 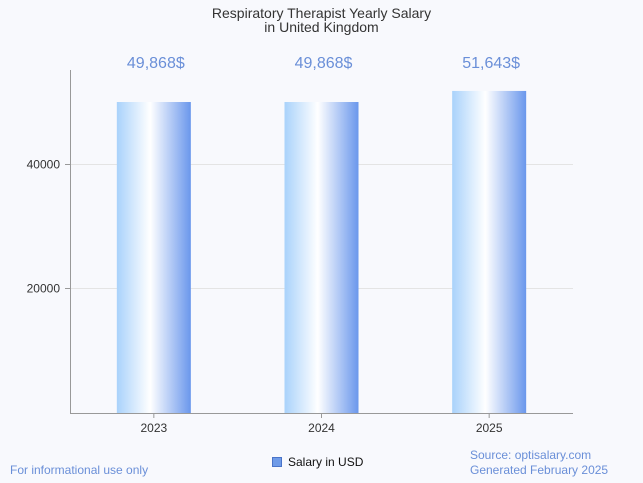 What do you see at coordinates (324, 63) in the screenshot?
I see `value-label-2024: 49,868$` at bounding box center [324, 63].